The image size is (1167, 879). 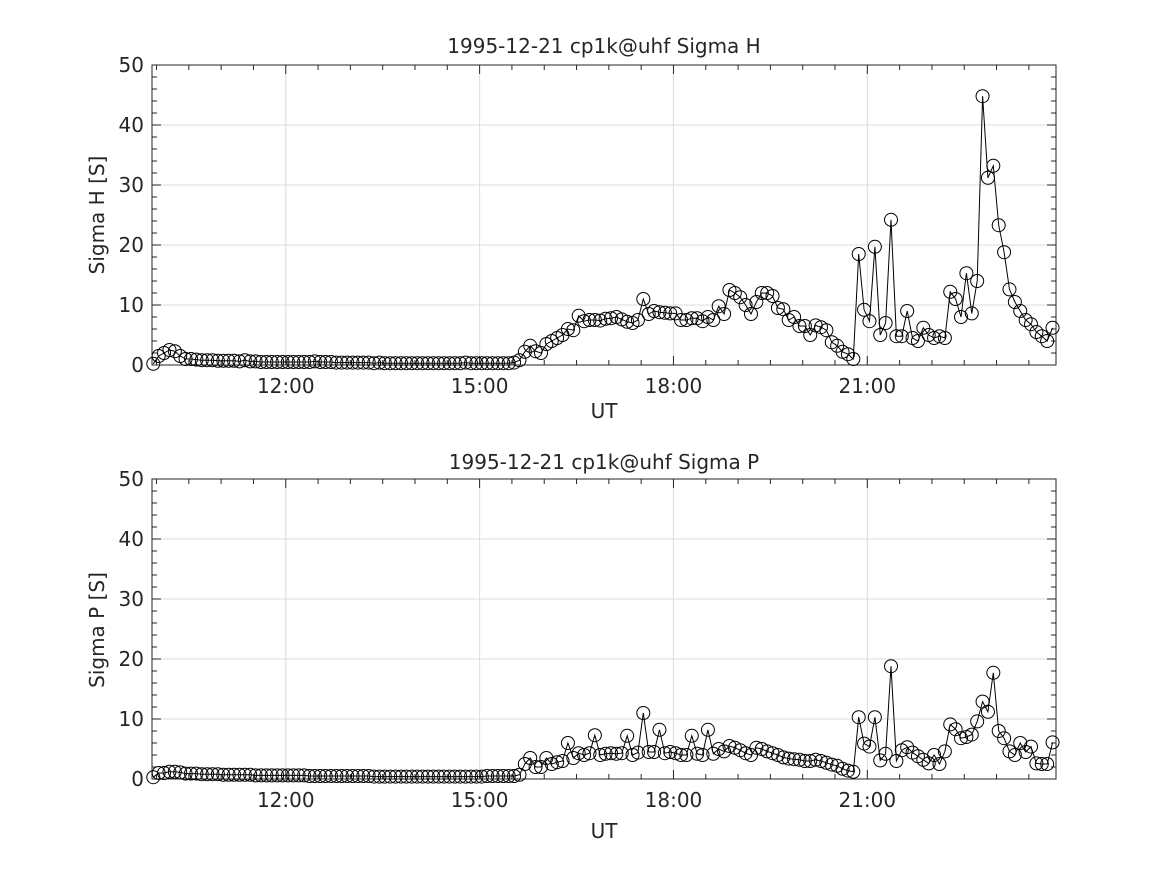 I want to click on sigma-h-x-tick-label: 18:00, so click(x=674, y=386).